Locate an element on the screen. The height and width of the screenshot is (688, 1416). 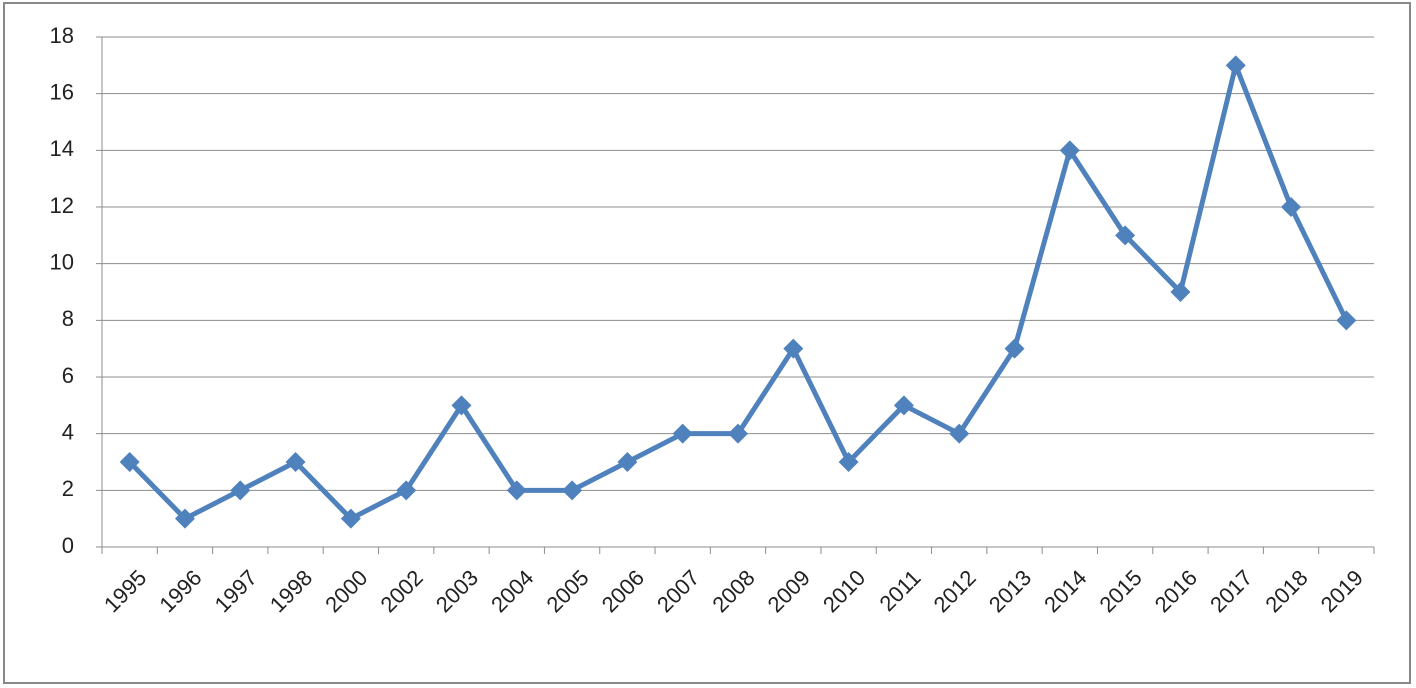
y-tick-label: 6 is located at coordinates (68, 375).